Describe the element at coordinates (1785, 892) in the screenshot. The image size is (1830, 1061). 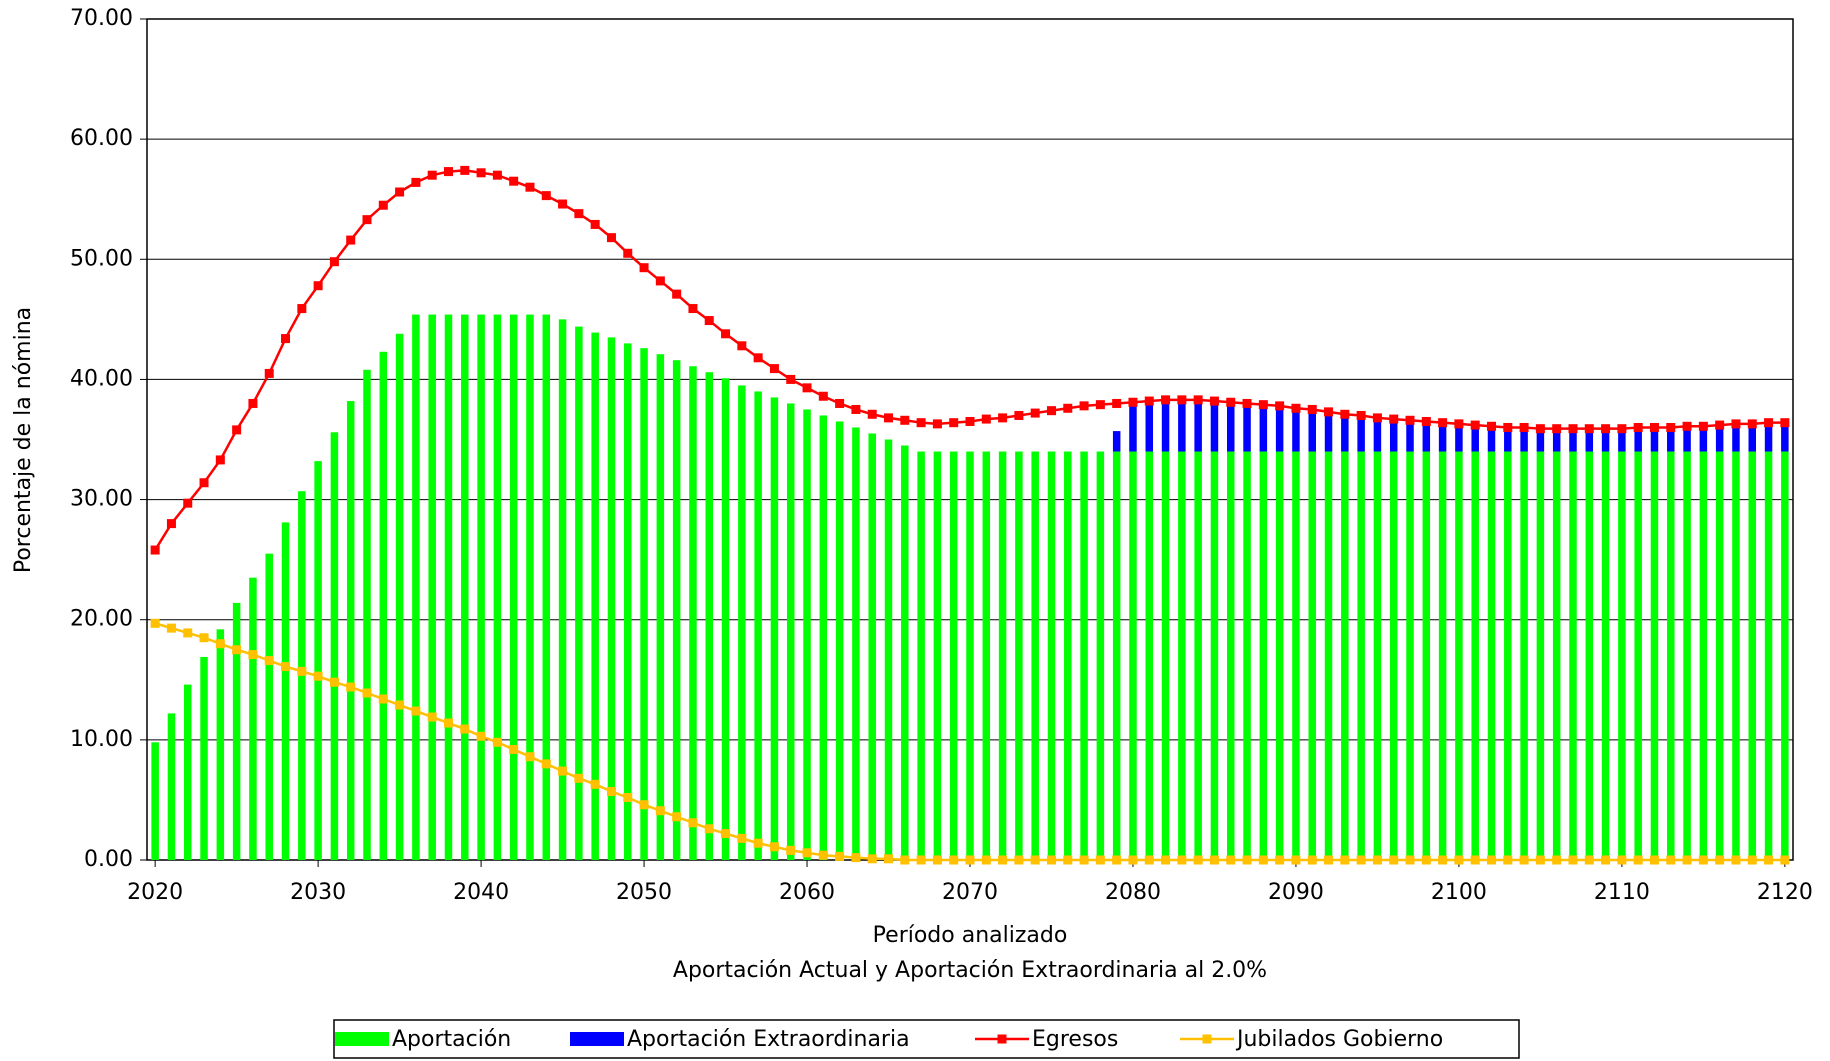
I see `x-tick-label: 2120` at that location.